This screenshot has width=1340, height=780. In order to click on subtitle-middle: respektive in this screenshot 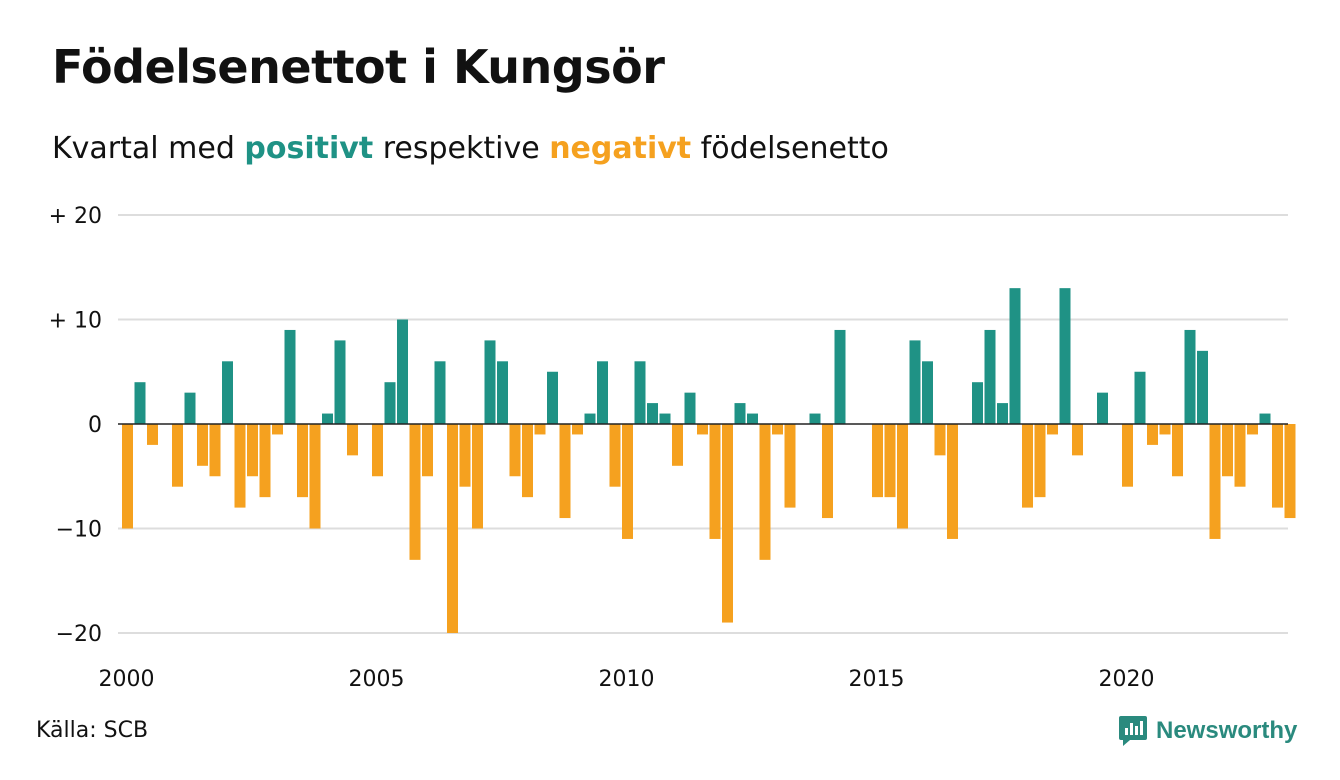, I will do `click(461, 148)`.